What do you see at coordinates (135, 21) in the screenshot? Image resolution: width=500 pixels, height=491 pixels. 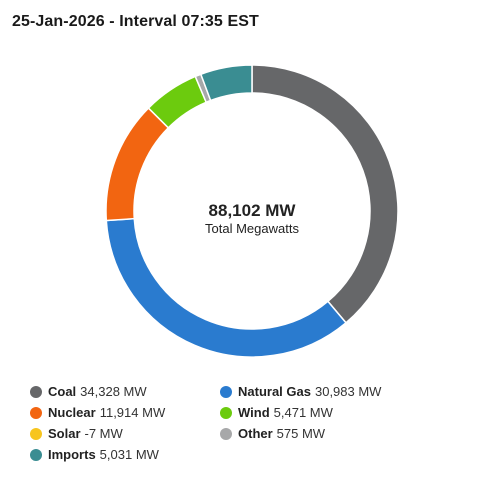 I see `page-title: 25-Jan-2026 - Interval 07:35 EST` at bounding box center [135, 21].